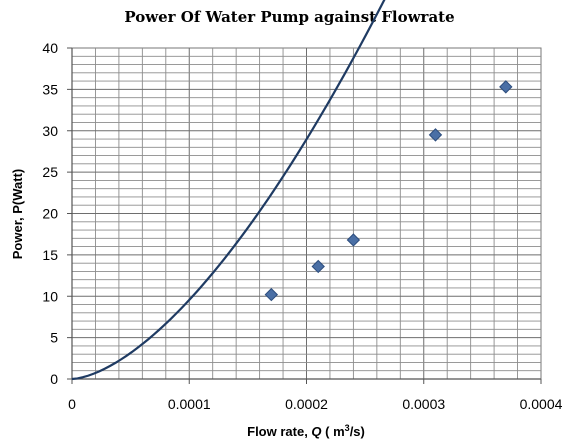 Image resolution: width=579 pixels, height=445 pixels. Describe the element at coordinates (50, 172) in the screenshot. I see `y-tick-label: 25` at that location.